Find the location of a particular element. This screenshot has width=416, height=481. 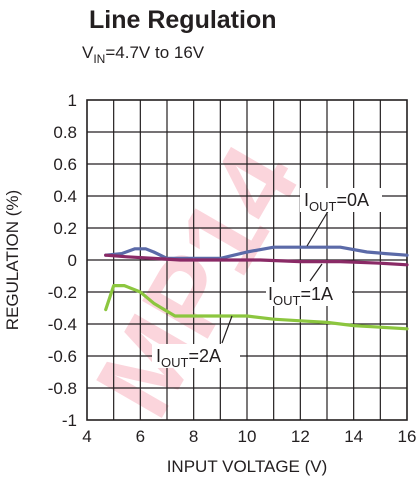

x-tick-label: 6 is located at coordinates (140, 436).